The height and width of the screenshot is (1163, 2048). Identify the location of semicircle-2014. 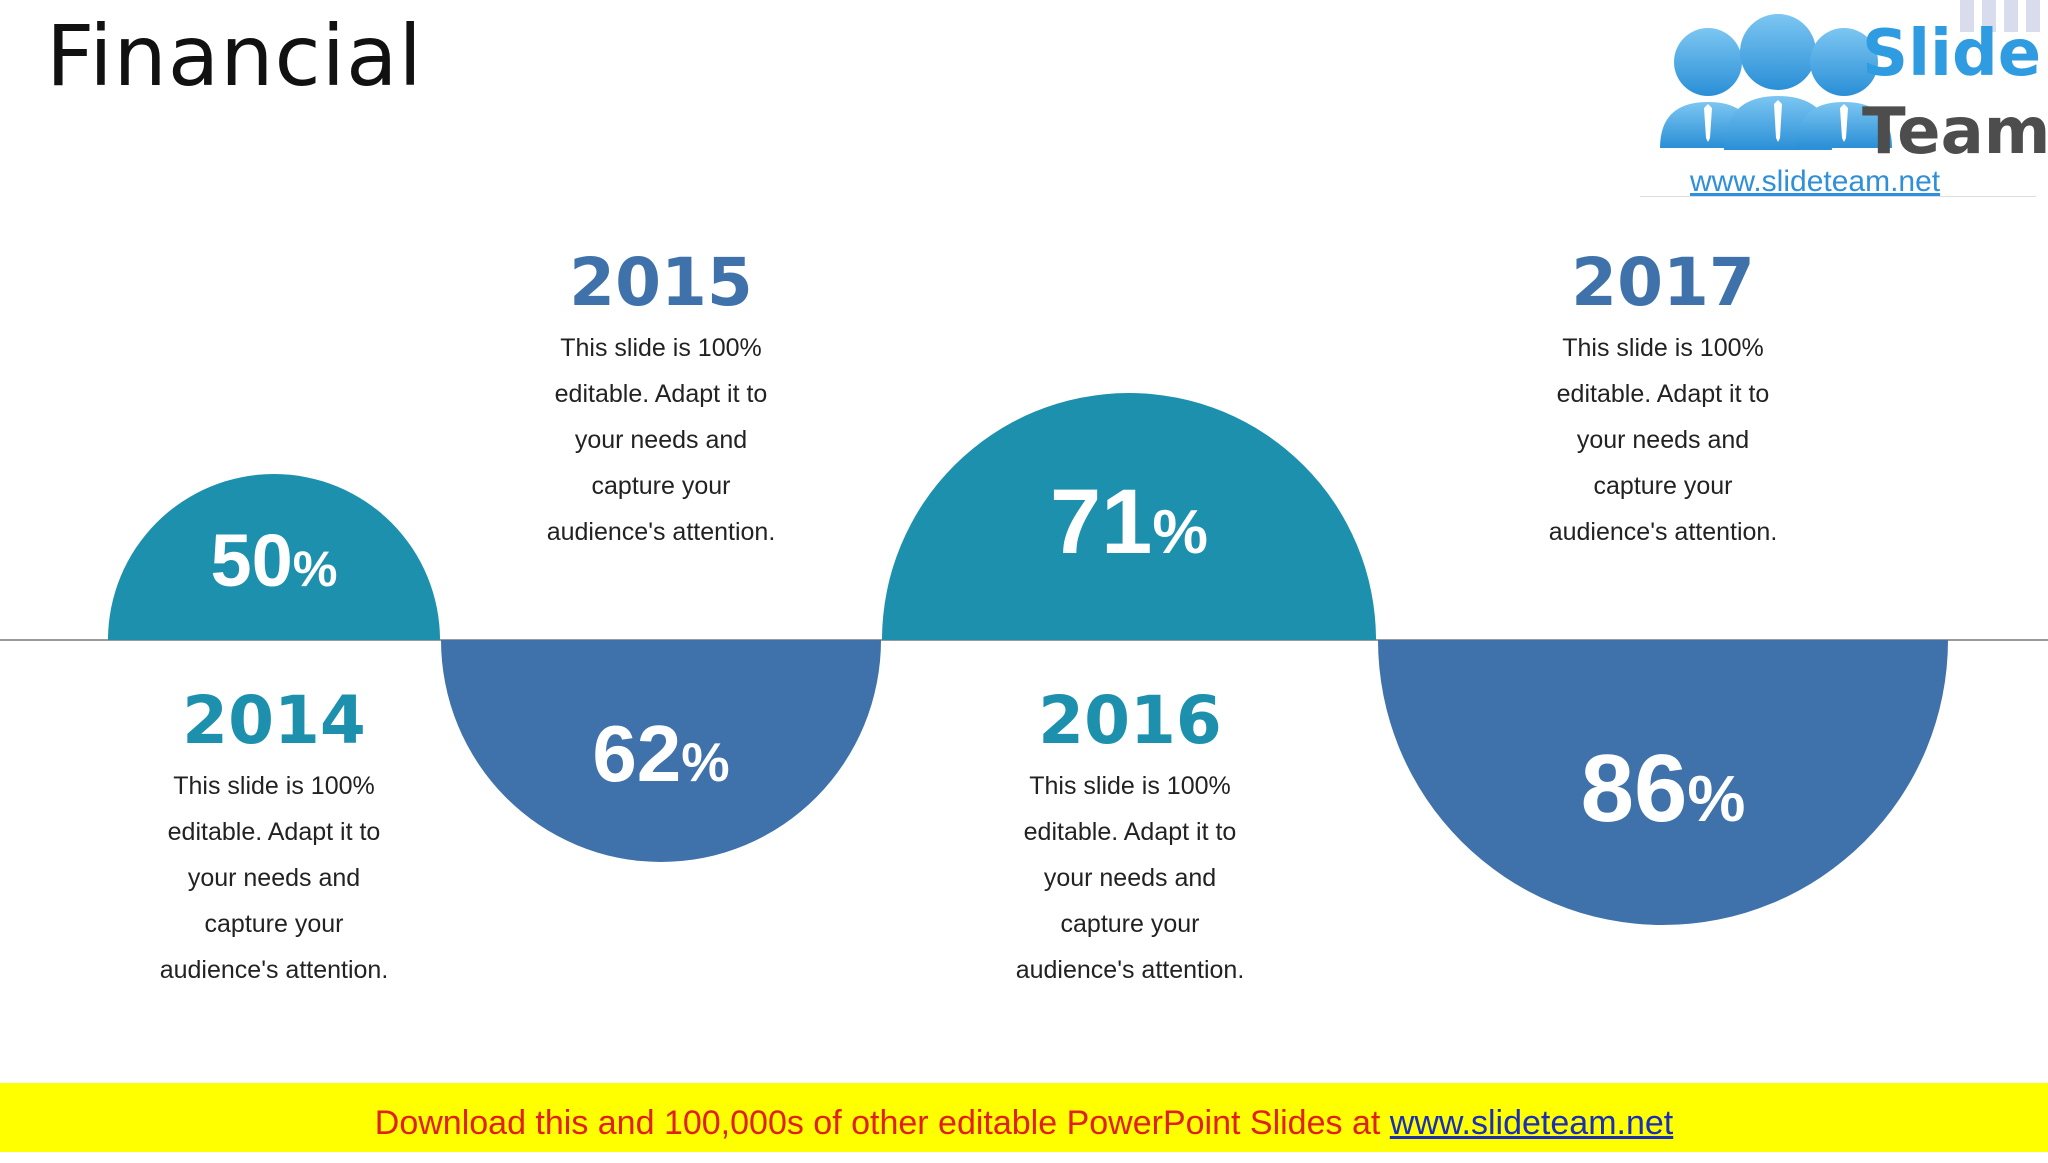
(274, 557).